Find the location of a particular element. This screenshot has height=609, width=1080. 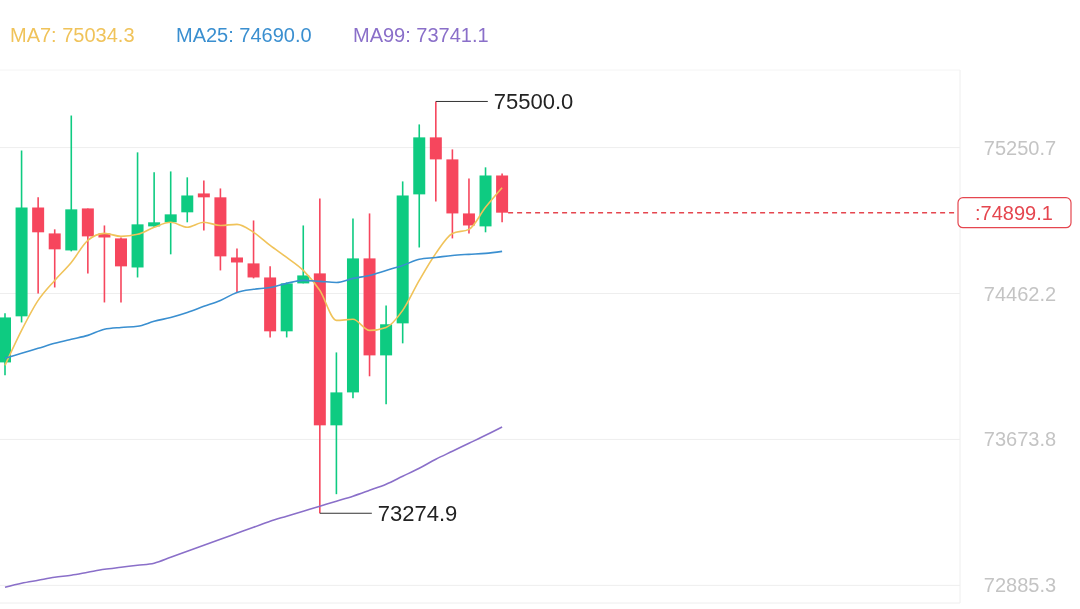

y-tick-label: 72885.3 is located at coordinates (1020, 585).